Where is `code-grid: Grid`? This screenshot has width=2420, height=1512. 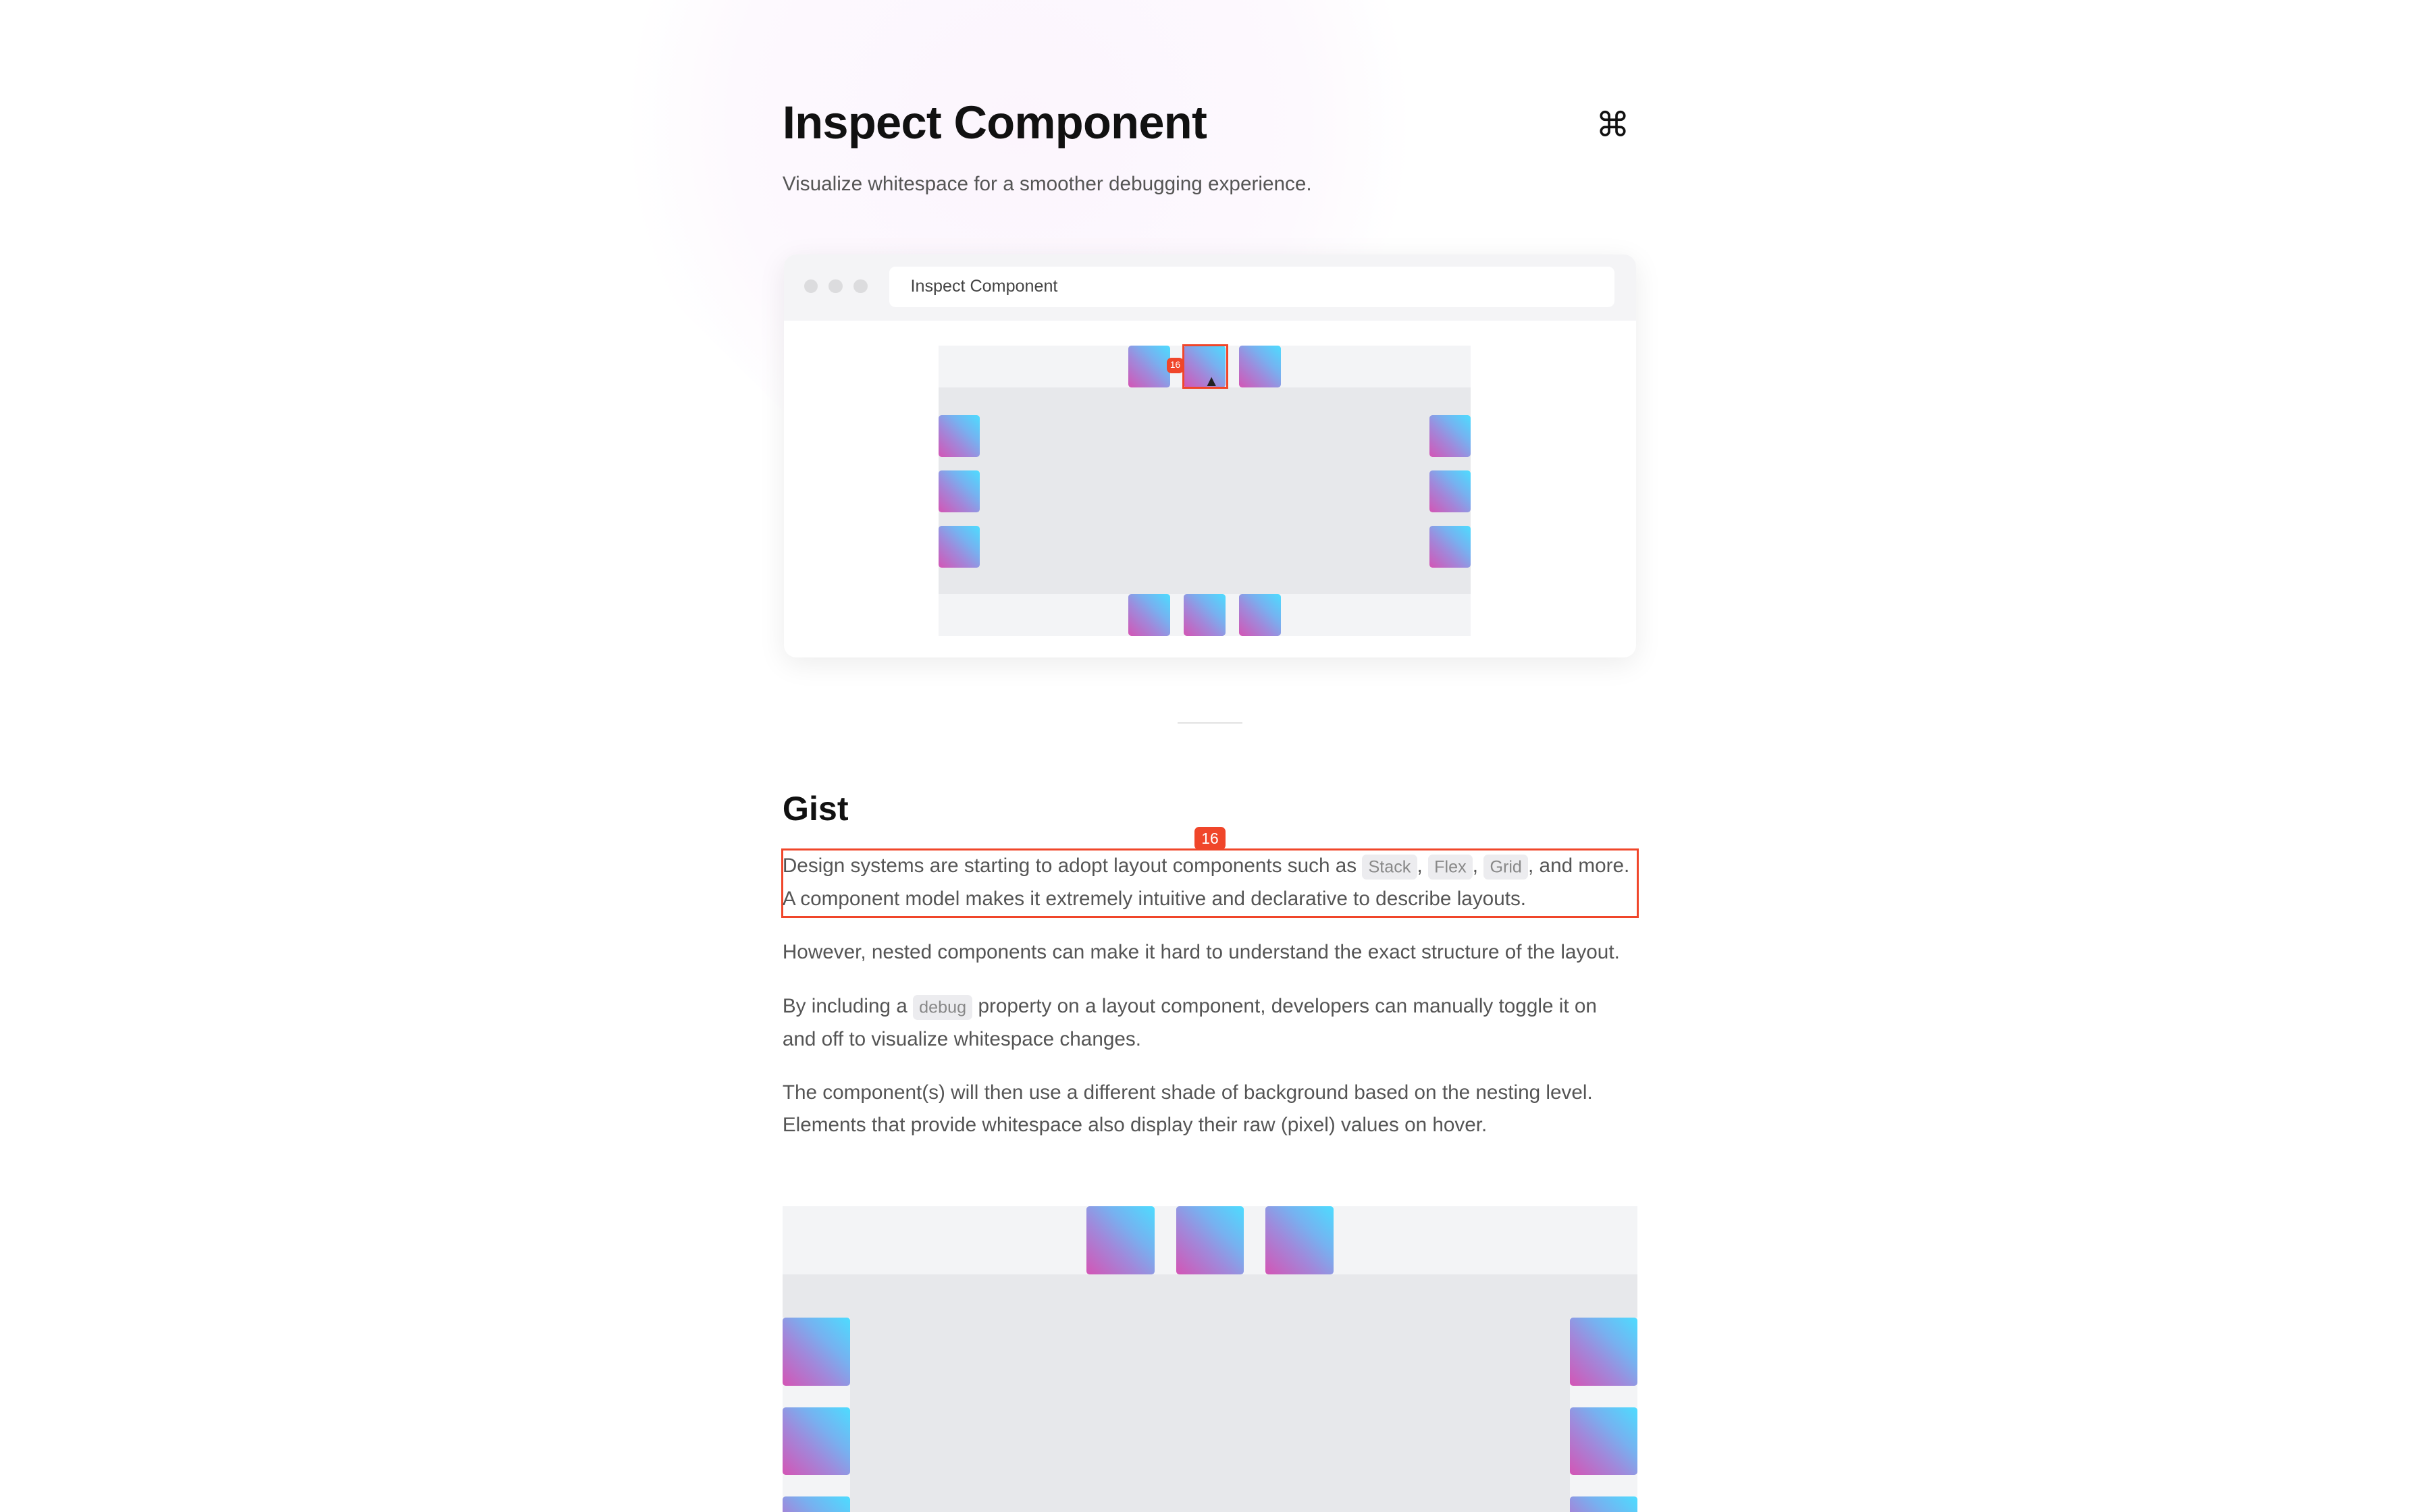
code-grid: Grid is located at coordinates (1506, 867).